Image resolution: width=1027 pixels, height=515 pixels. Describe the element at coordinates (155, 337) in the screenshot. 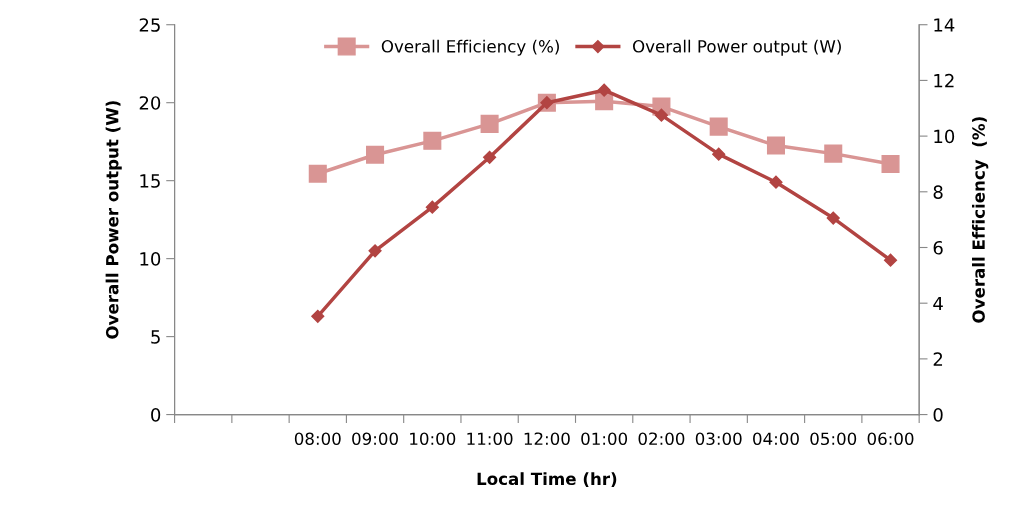

I see `y-tick-label: 5` at that location.